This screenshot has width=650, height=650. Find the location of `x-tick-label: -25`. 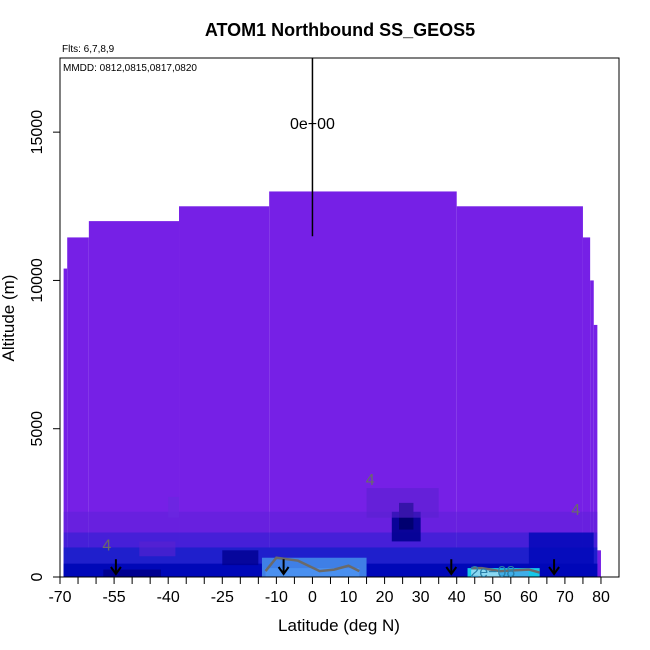

x-tick-label: -25 is located at coordinates (222, 597).